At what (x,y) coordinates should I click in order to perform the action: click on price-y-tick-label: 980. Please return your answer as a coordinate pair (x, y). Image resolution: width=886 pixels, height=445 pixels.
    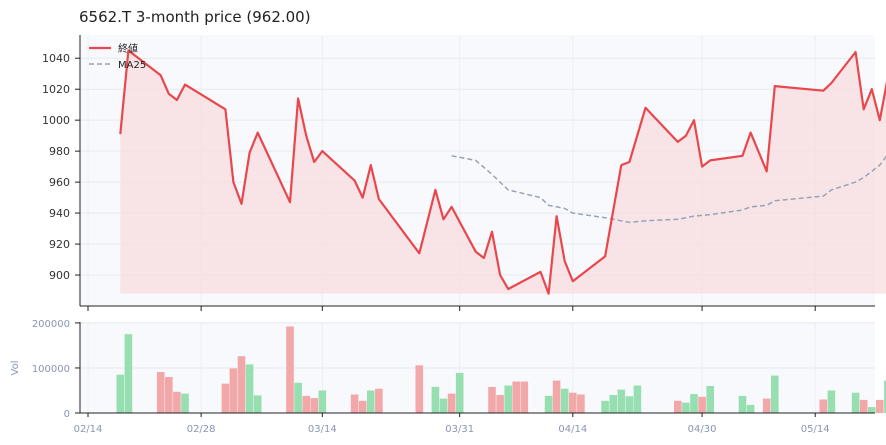
    Looking at the image, I should click on (59, 151).